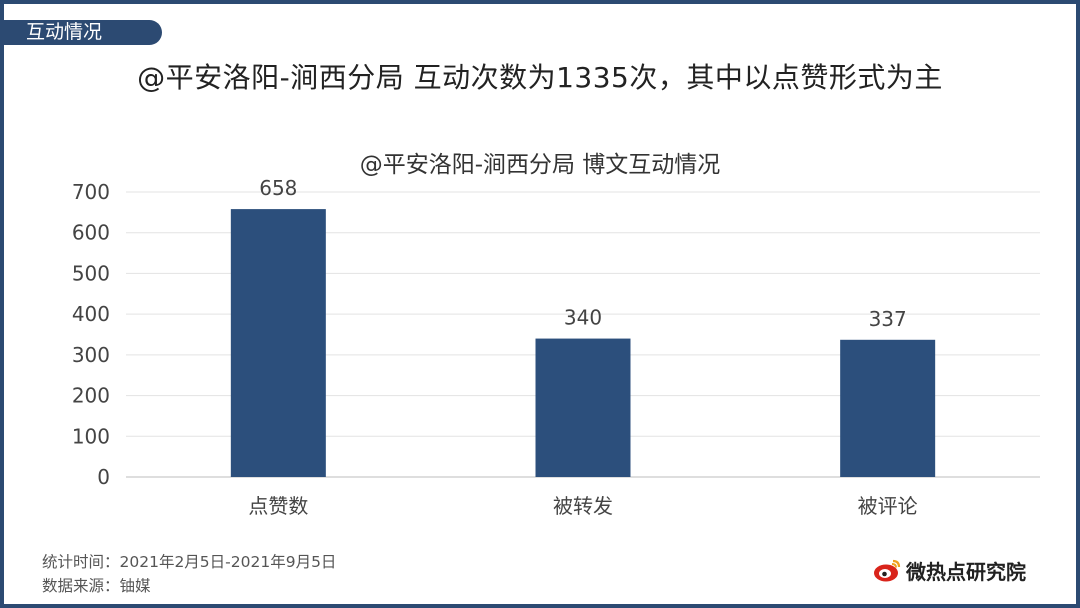  Describe the element at coordinates (91, 436) in the screenshot. I see `y-tick-label: 100` at that location.